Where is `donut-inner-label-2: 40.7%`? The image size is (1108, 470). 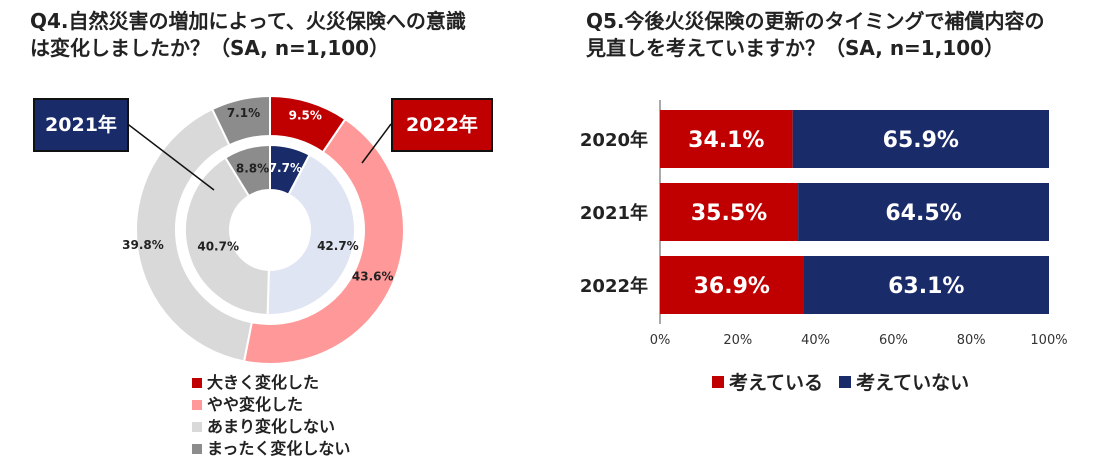 donut-inner-label-2: 40.7% is located at coordinates (218, 247).